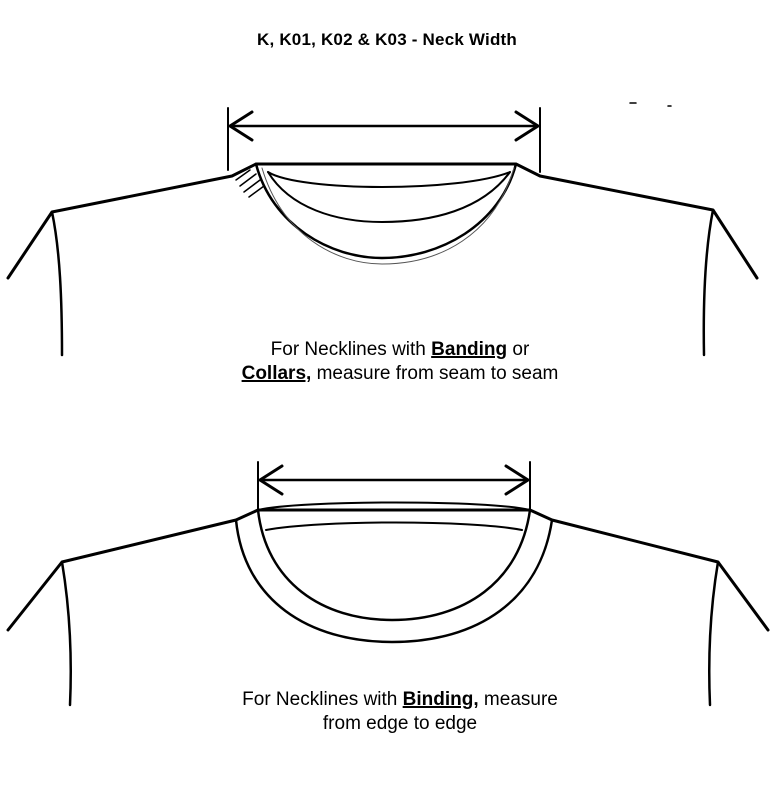  I want to click on top-caption-text-3: measure from seam to seam, so click(435, 373).